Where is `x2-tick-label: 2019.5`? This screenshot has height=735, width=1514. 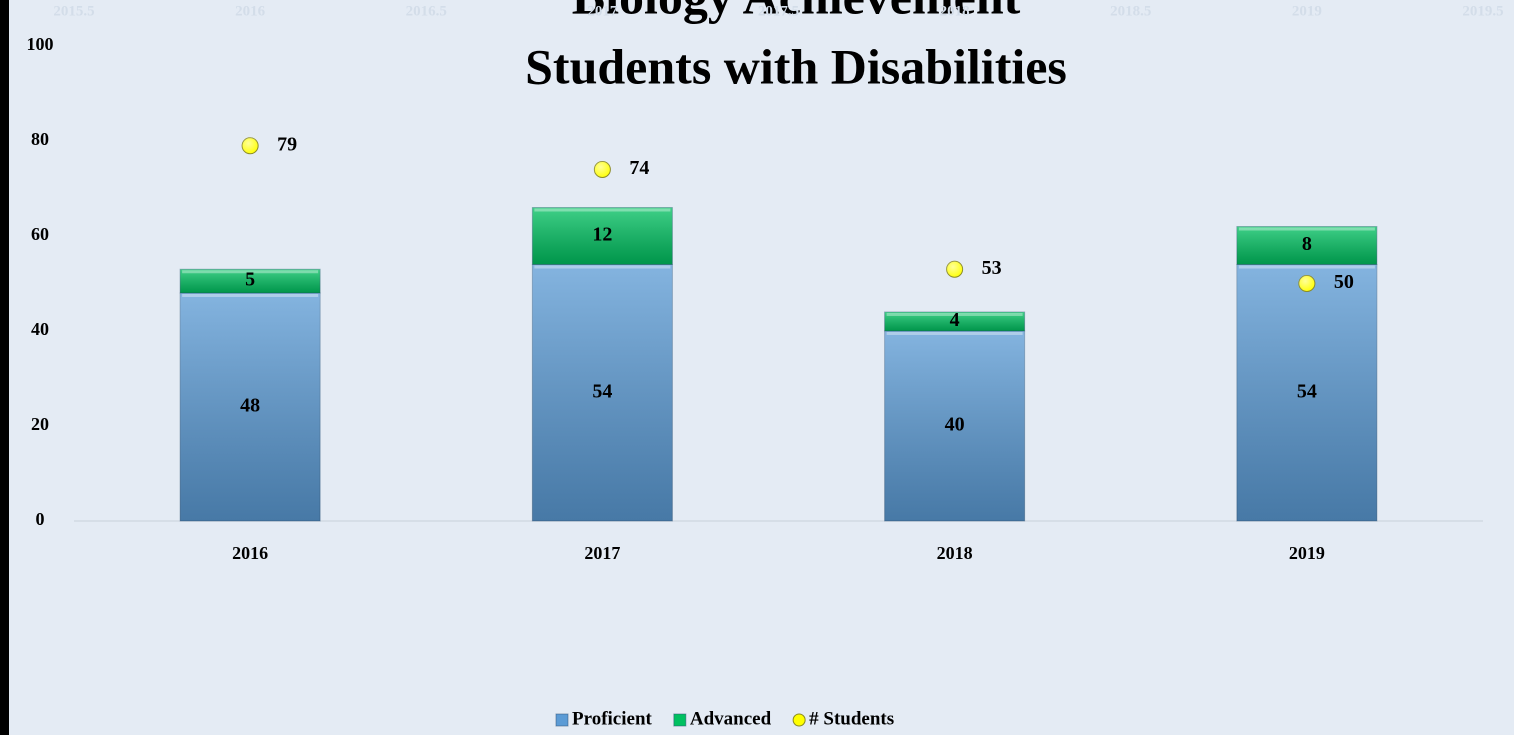 x2-tick-label: 2019.5 is located at coordinates (1482, 11).